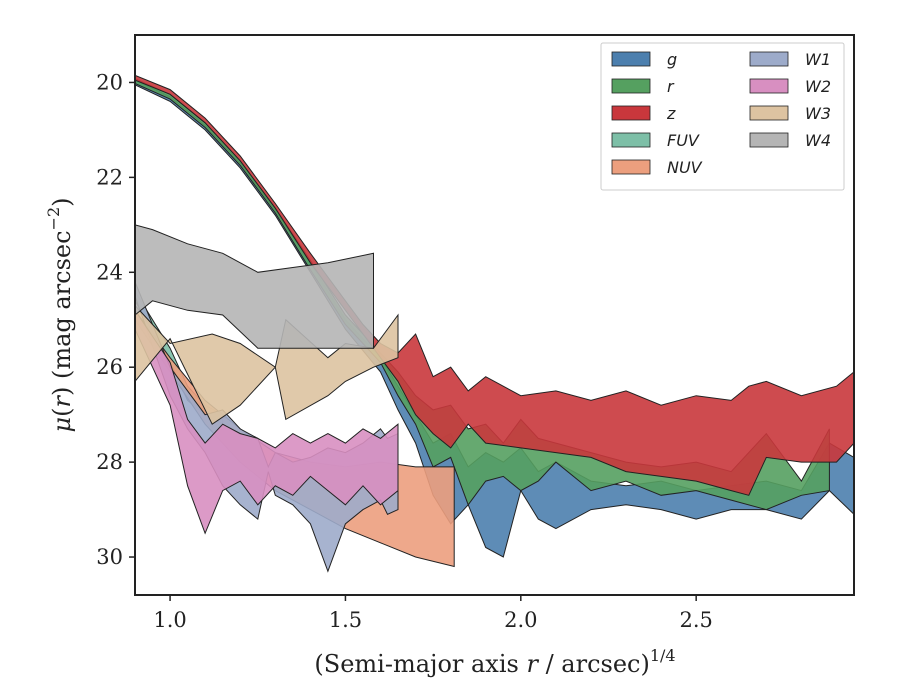  I want to click on legend: grz FUV NUV W1 W2 W3 W4, so click(722, 116).